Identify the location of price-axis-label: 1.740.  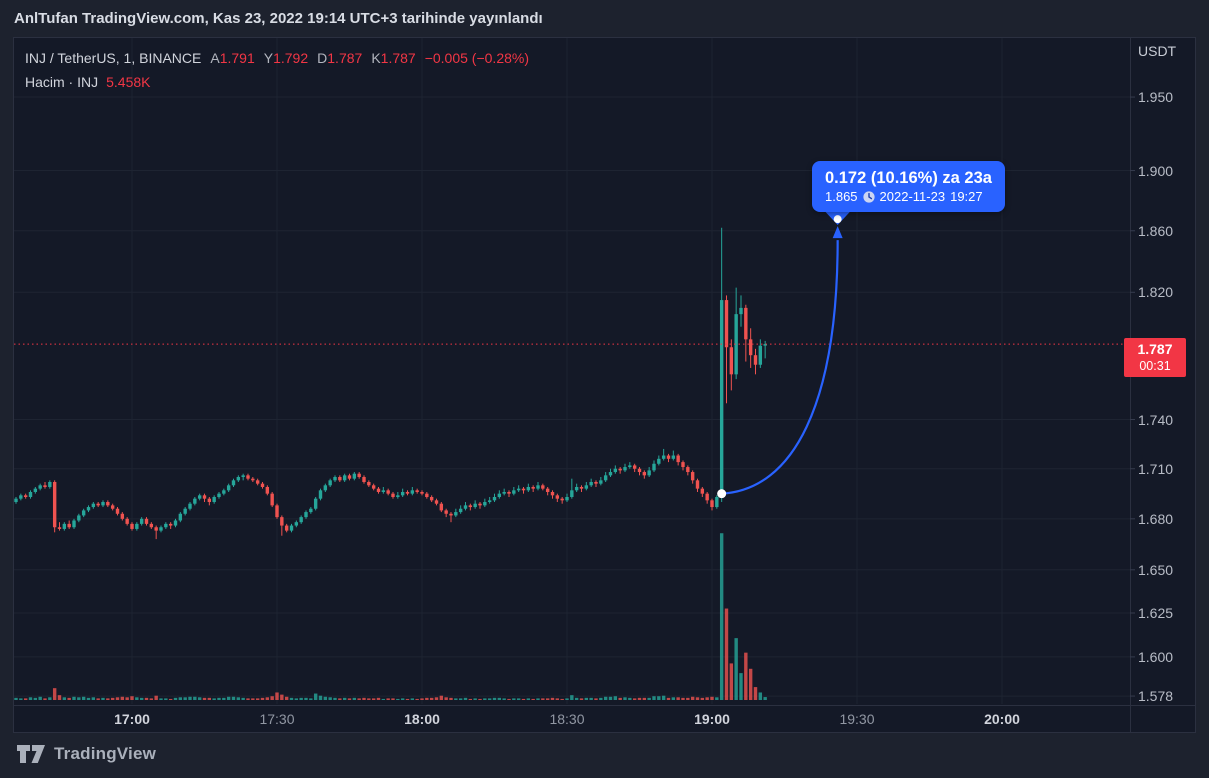
(1156, 419).